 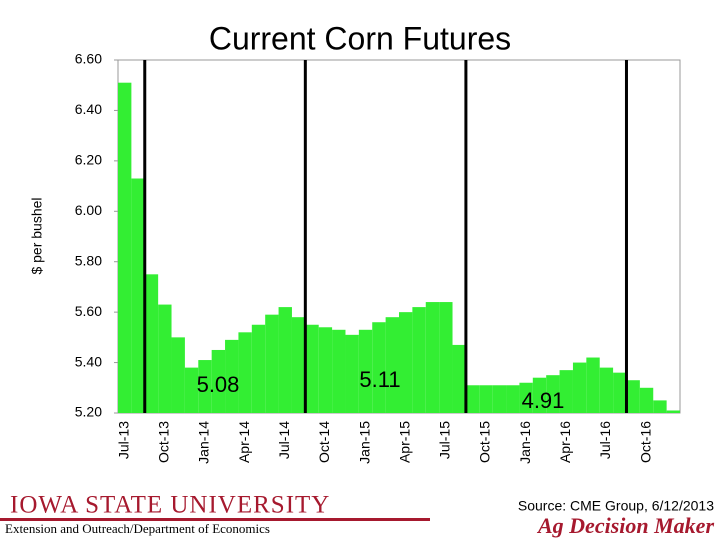 I want to click on x-tick-label: Apr-16, so click(x=565, y=442).